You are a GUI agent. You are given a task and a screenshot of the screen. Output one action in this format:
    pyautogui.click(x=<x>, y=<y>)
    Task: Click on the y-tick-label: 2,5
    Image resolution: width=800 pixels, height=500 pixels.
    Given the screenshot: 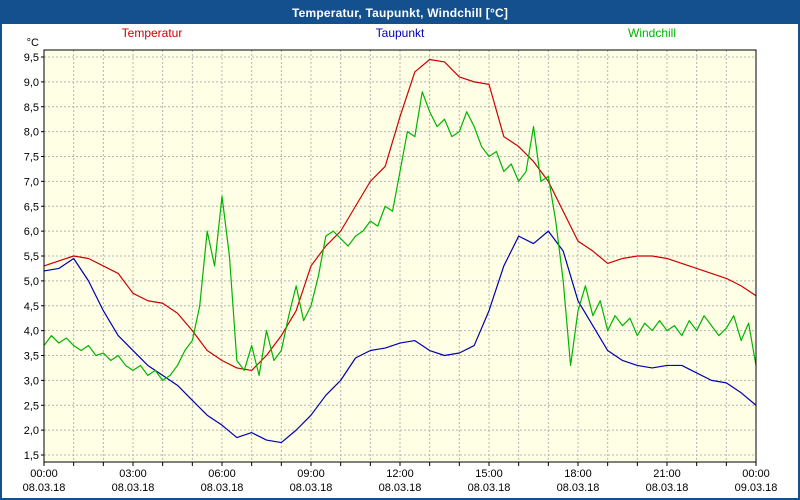 What is the action you would take?
    pyautogui.click(x=31, y=406)
    